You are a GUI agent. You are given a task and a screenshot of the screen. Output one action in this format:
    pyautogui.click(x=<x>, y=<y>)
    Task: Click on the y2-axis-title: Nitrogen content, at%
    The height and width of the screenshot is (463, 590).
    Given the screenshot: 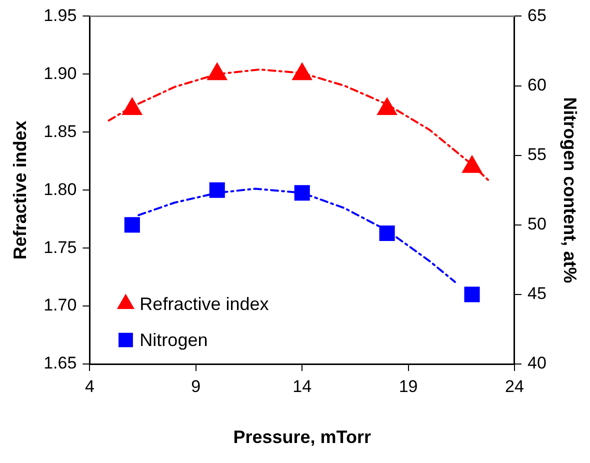 What is the action you would take?
    pyautogui.click(x=570, y=190)
    